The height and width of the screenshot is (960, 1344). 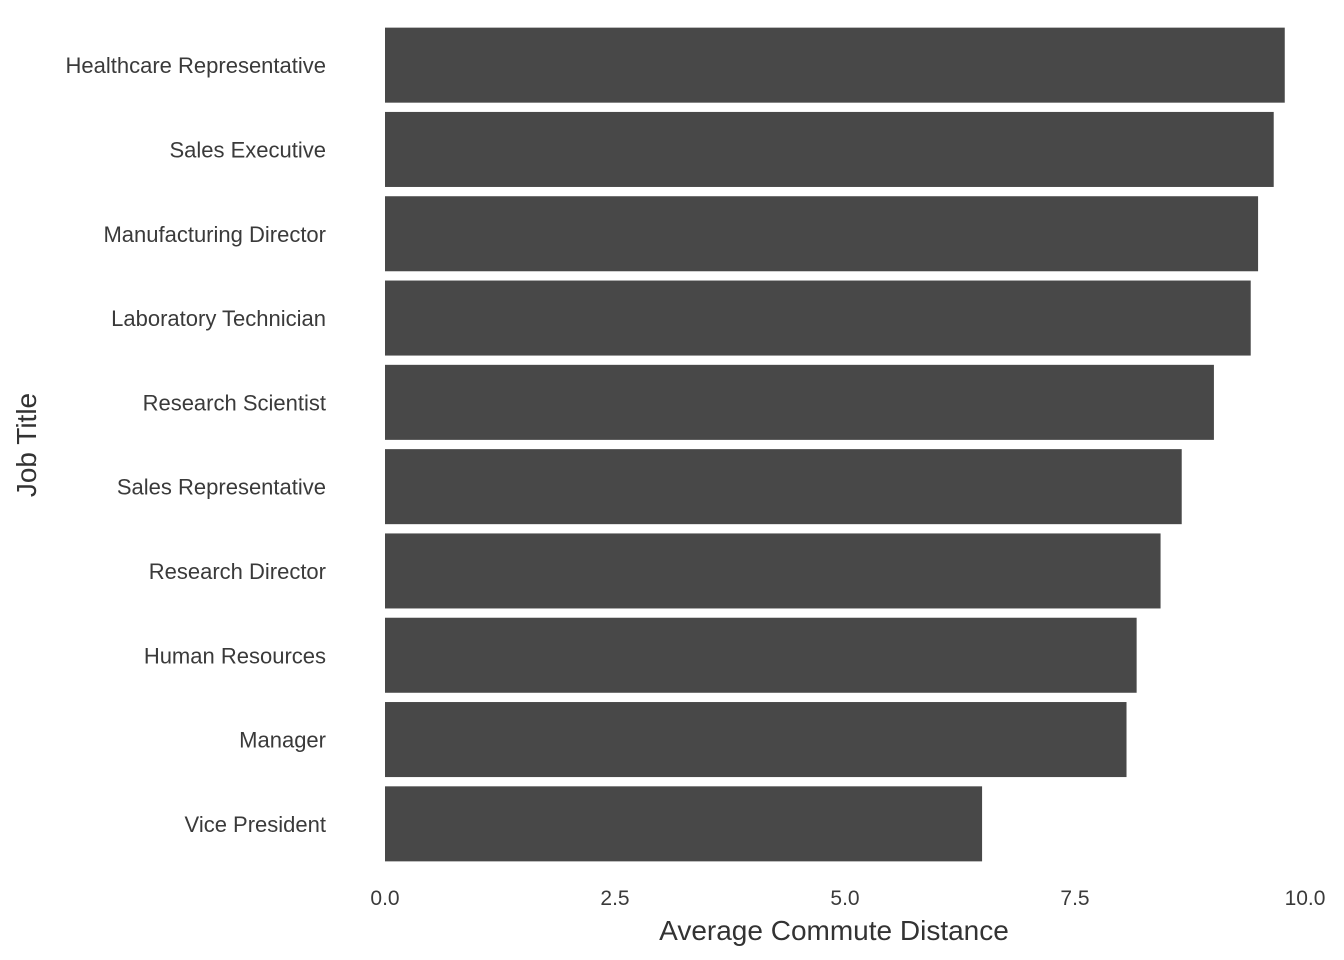 I want to click on category-label-7: Human Resources, so click(x=235, y=655).